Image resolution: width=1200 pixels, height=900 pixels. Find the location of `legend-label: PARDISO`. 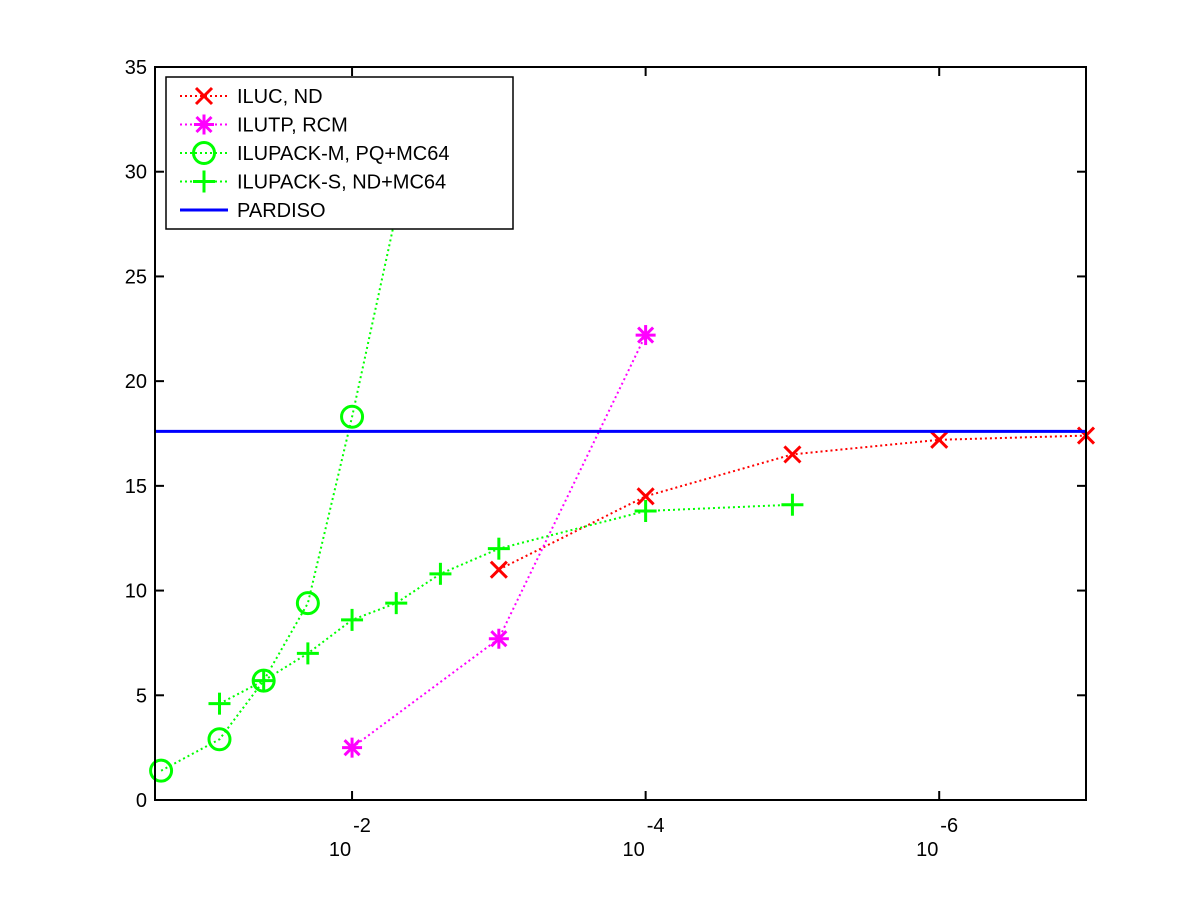

legend-label: PARDISO is located at coordinates (281, 211).